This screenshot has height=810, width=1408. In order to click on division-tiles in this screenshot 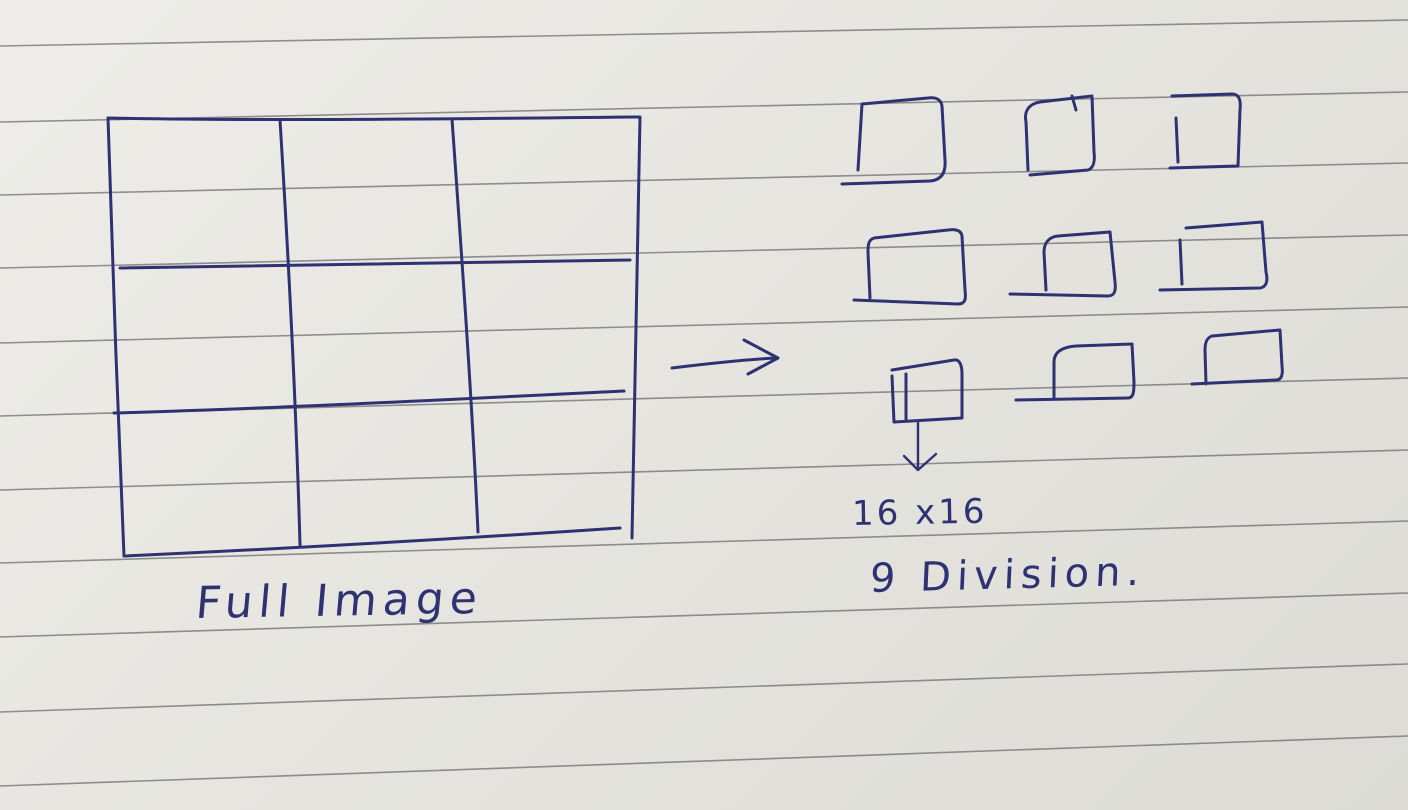, I will do `click(1062, 282)`.